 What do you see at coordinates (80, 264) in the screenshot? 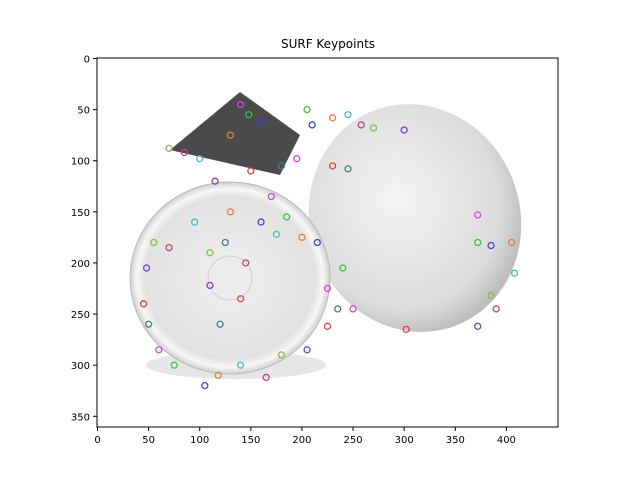
I see `y-tick-label: 200` at bounding box center [80, 264].